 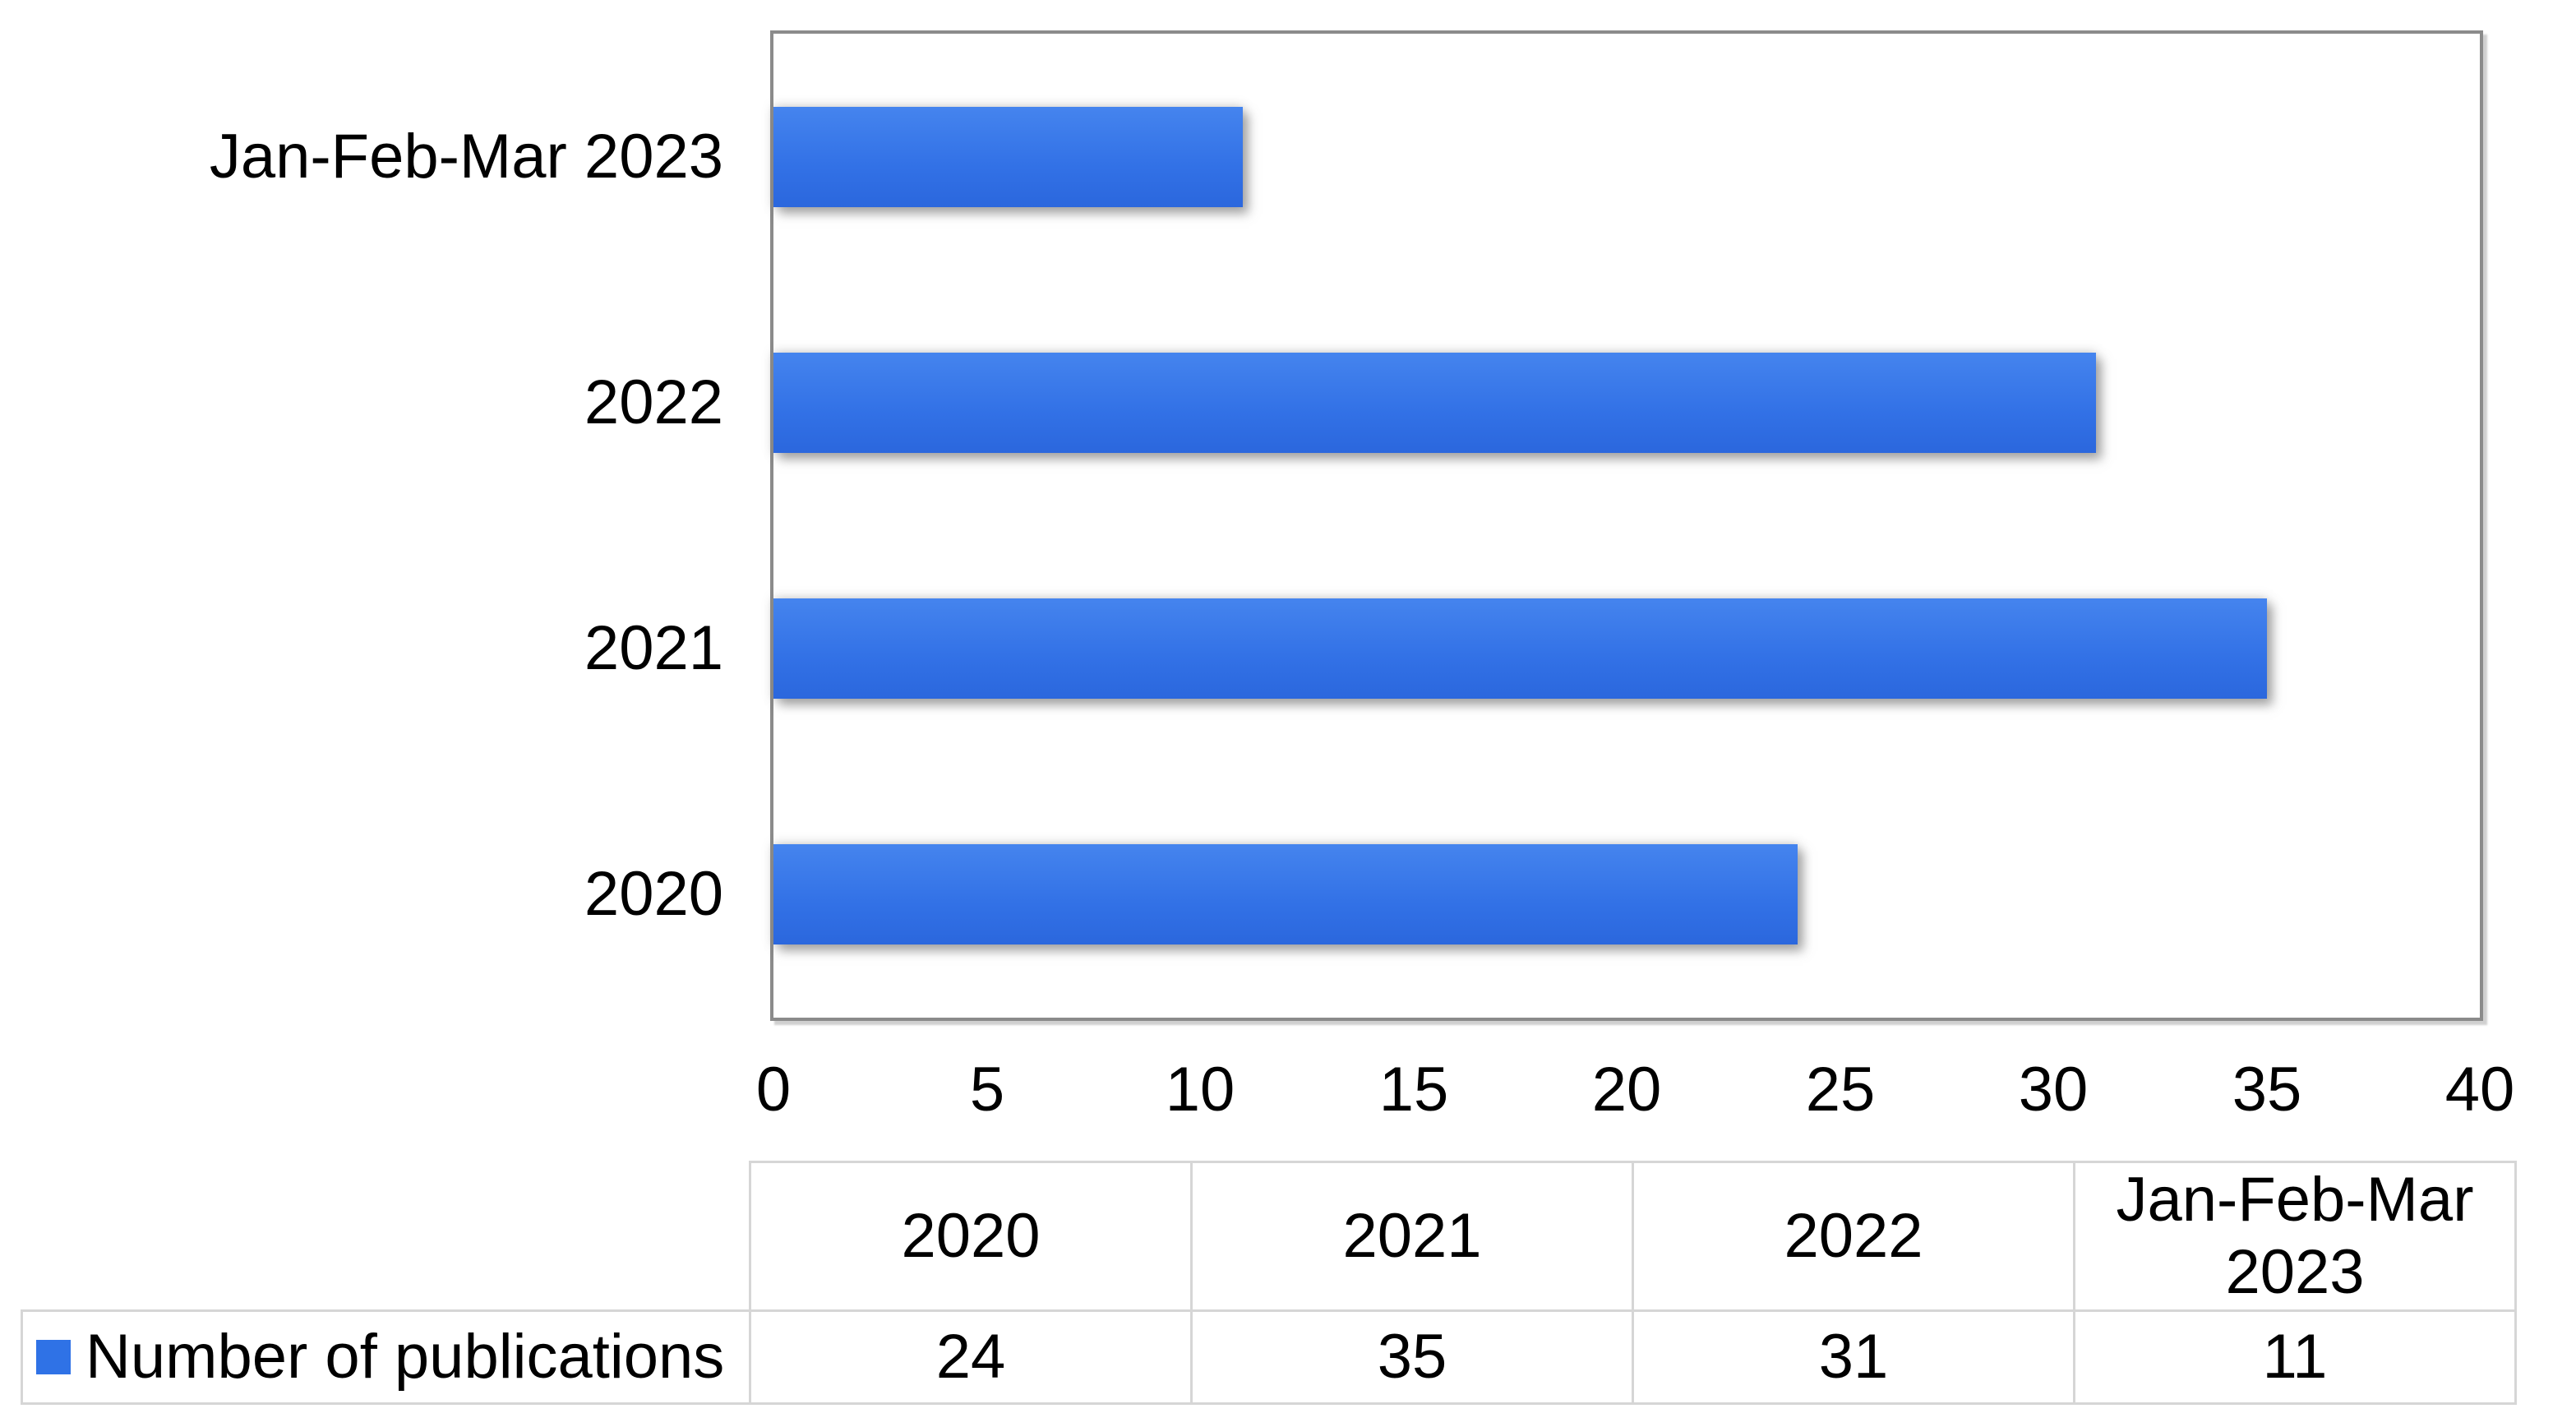 I want to click on table-value-2020: 24, so click(x=971, y=1357).